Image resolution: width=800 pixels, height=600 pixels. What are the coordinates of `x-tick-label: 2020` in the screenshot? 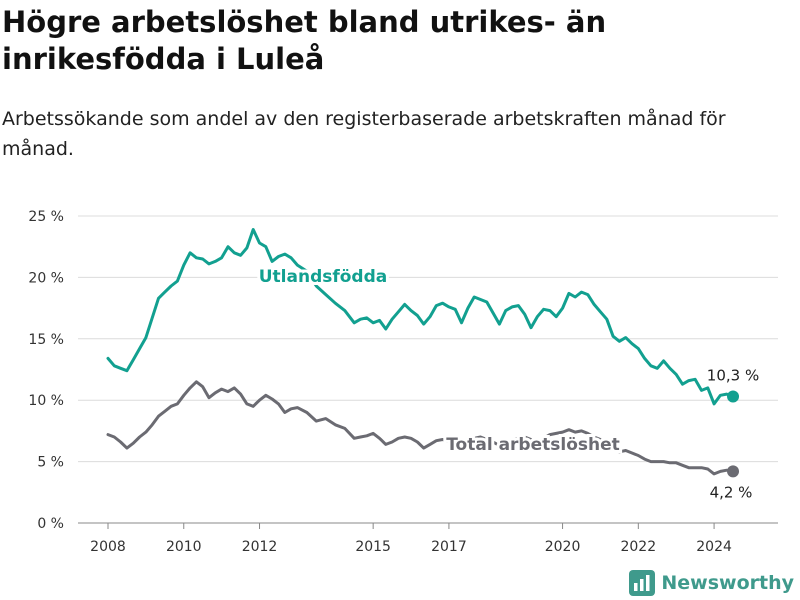 It's located at (563, 547).